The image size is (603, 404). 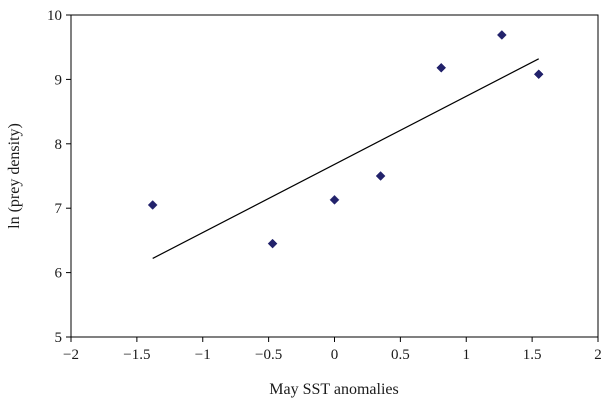 I want to click on y-axis-title: ln (prey density), so click(x=14, y=176).